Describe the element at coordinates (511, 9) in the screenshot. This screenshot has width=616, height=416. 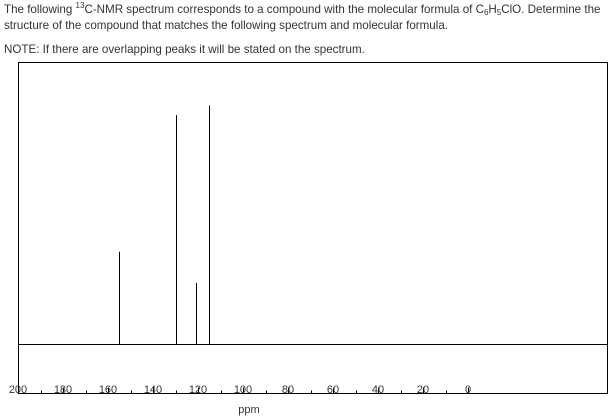
I see `formula-remainder: ClO` at that location.